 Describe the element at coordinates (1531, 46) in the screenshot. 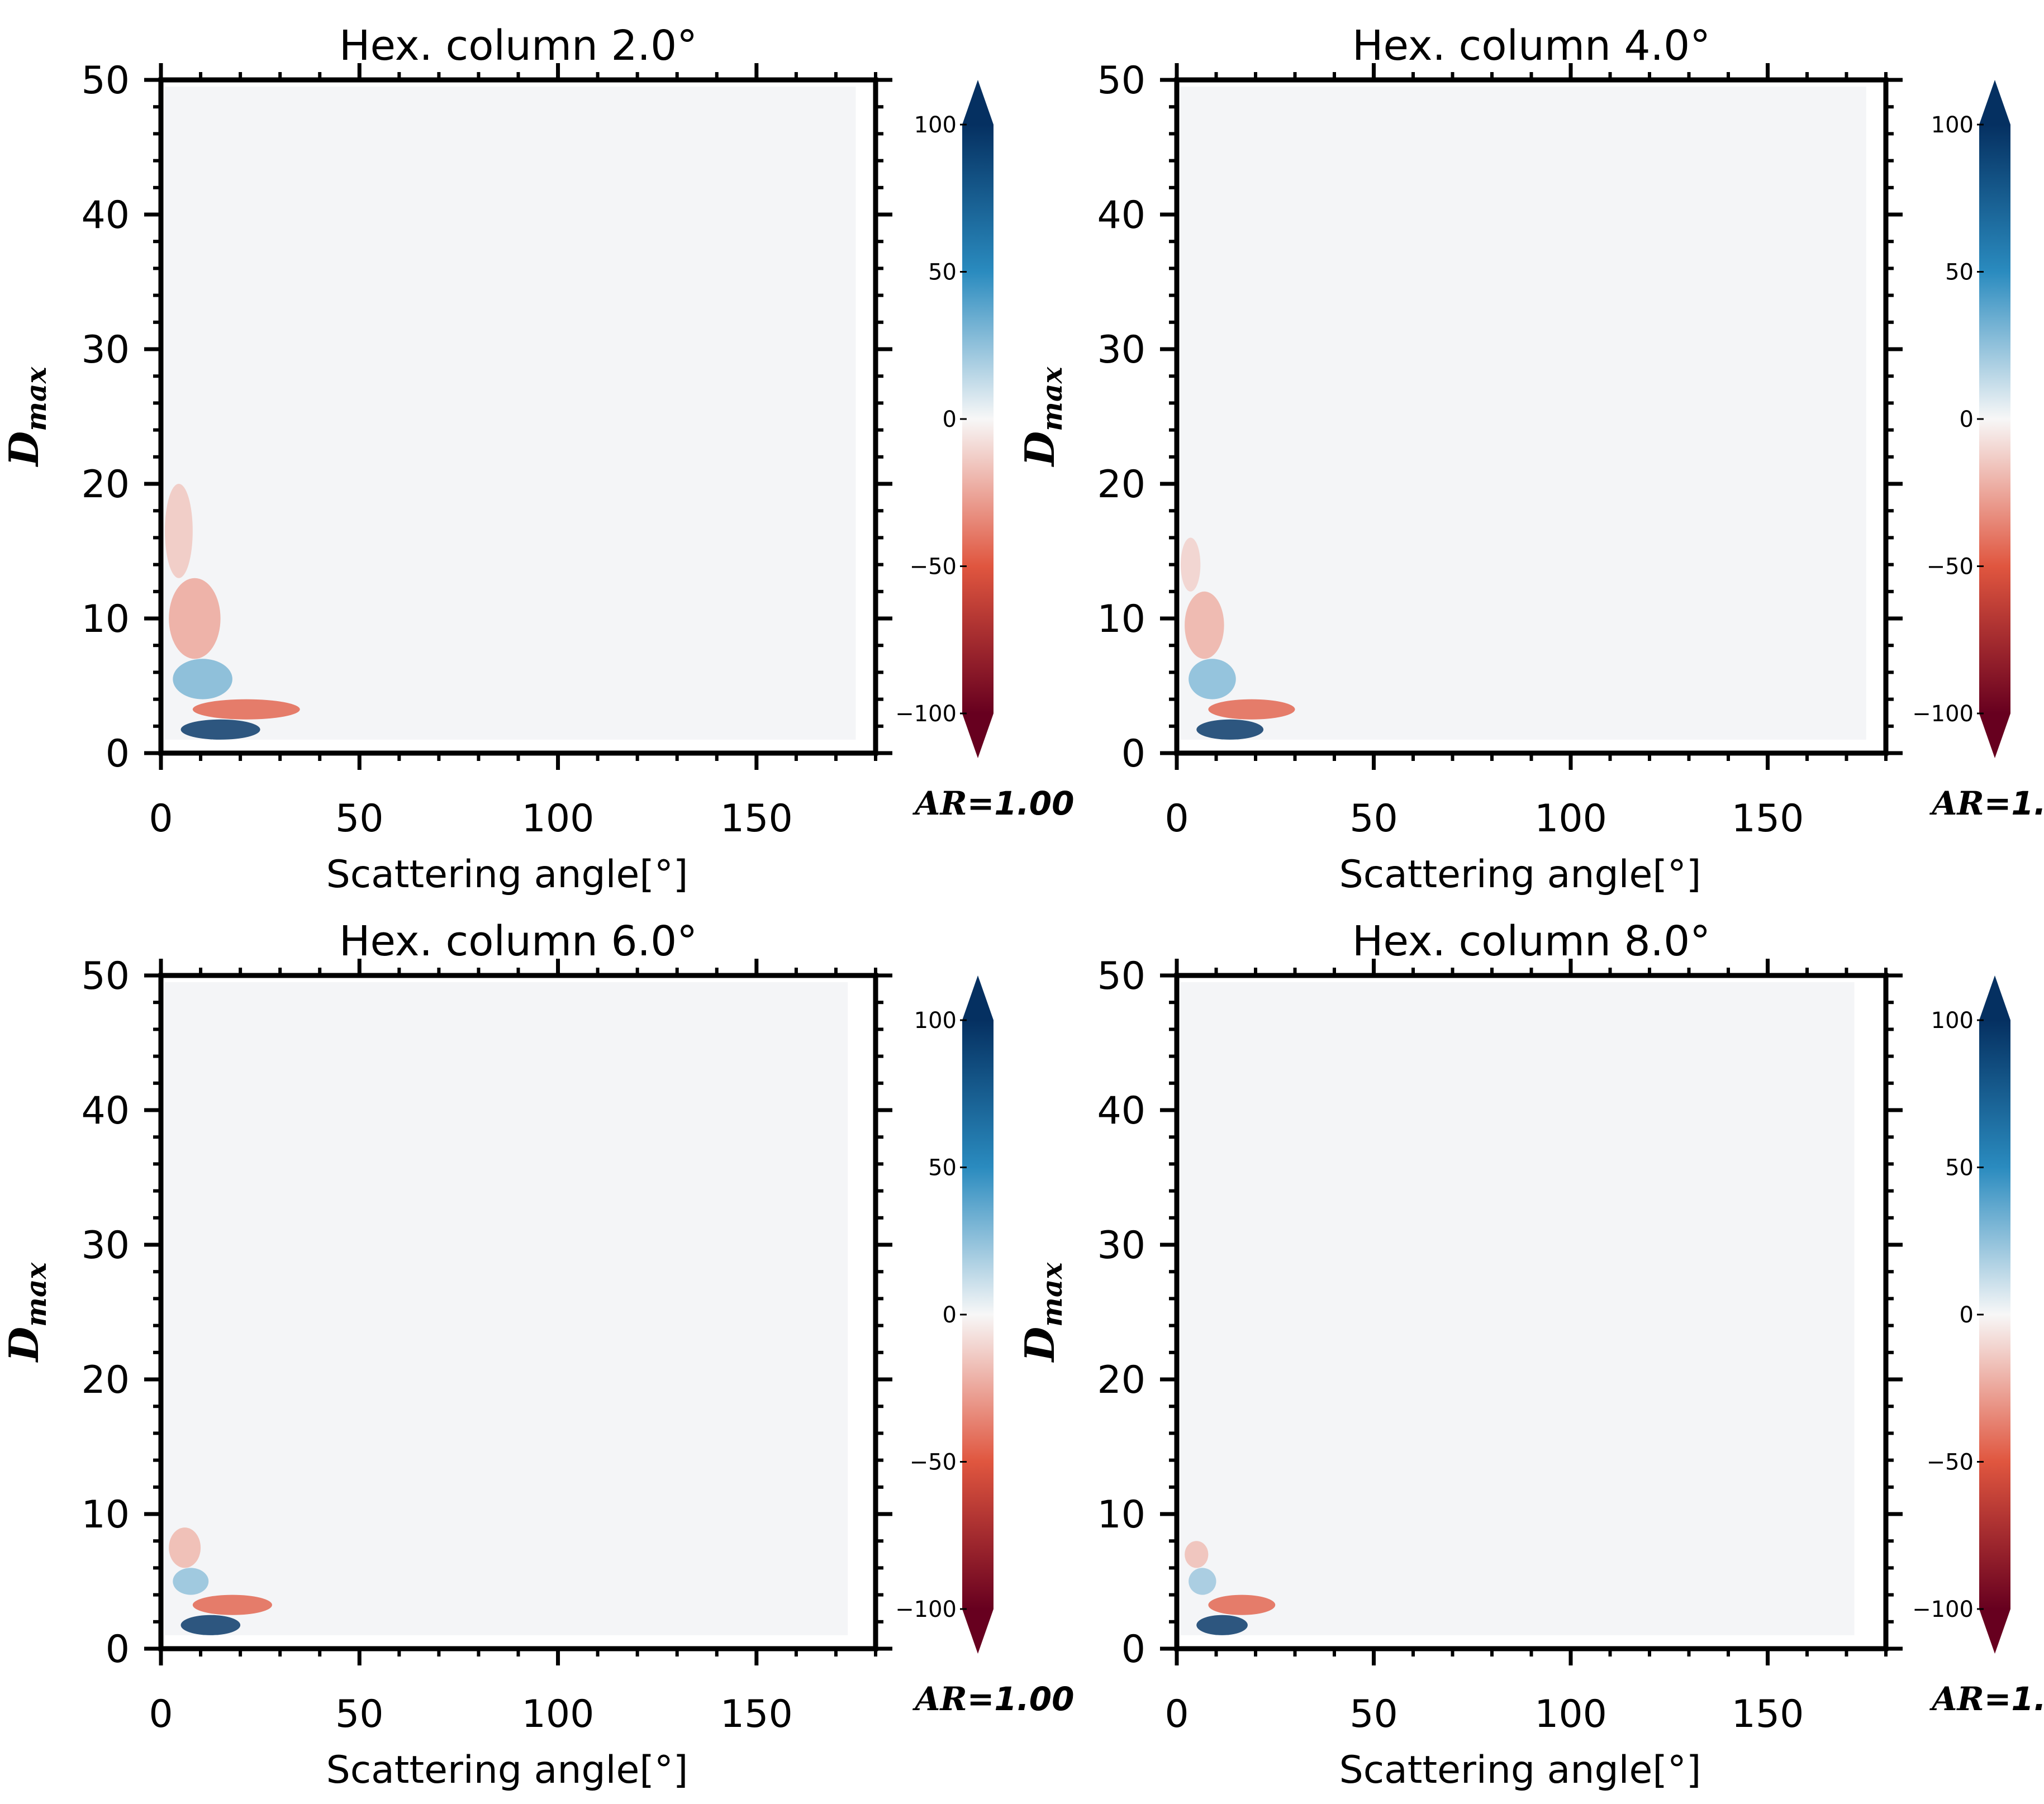

I see `panel-title: Hex. column 4.0°` at that location.